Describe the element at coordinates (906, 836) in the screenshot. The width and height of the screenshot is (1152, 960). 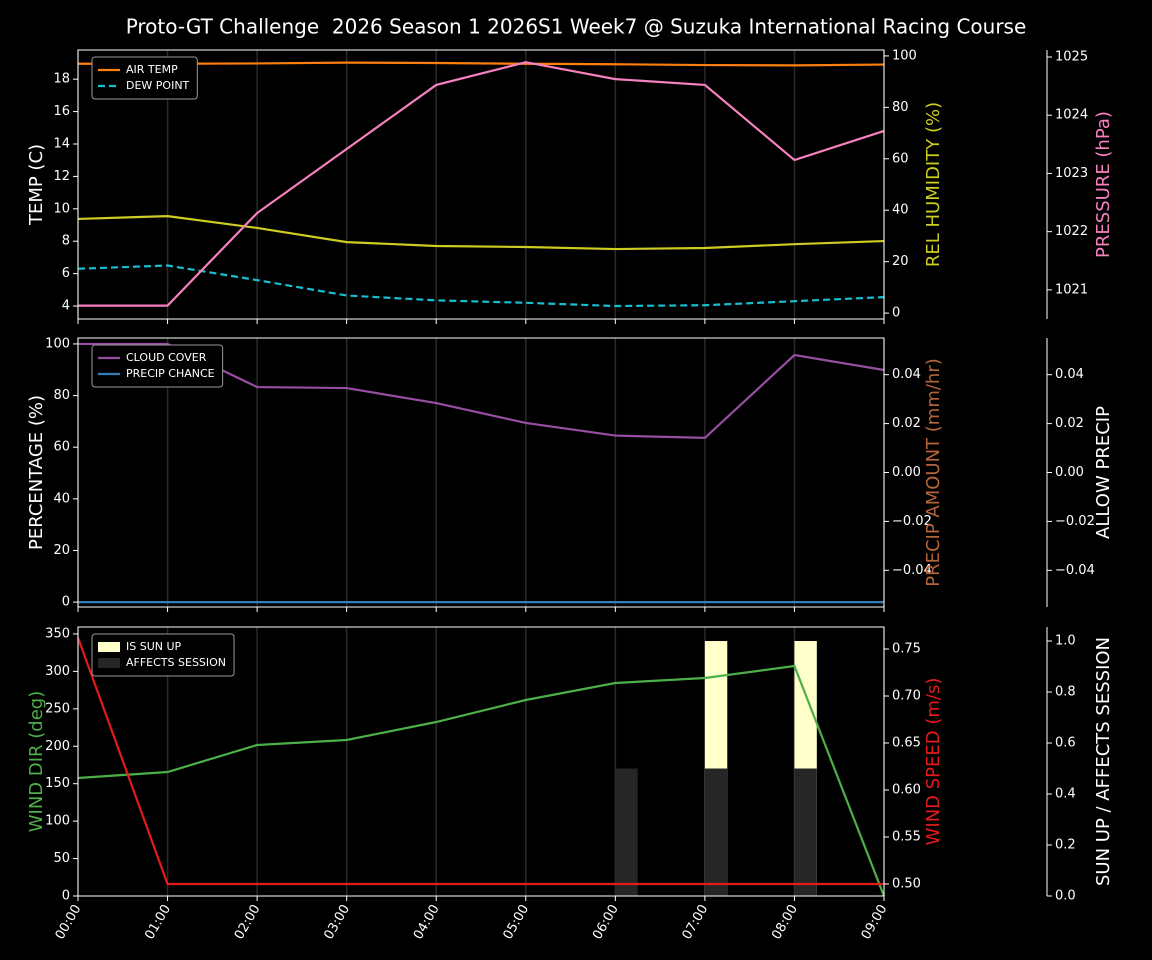
I see `y-tick-label: 0.55` at that location.